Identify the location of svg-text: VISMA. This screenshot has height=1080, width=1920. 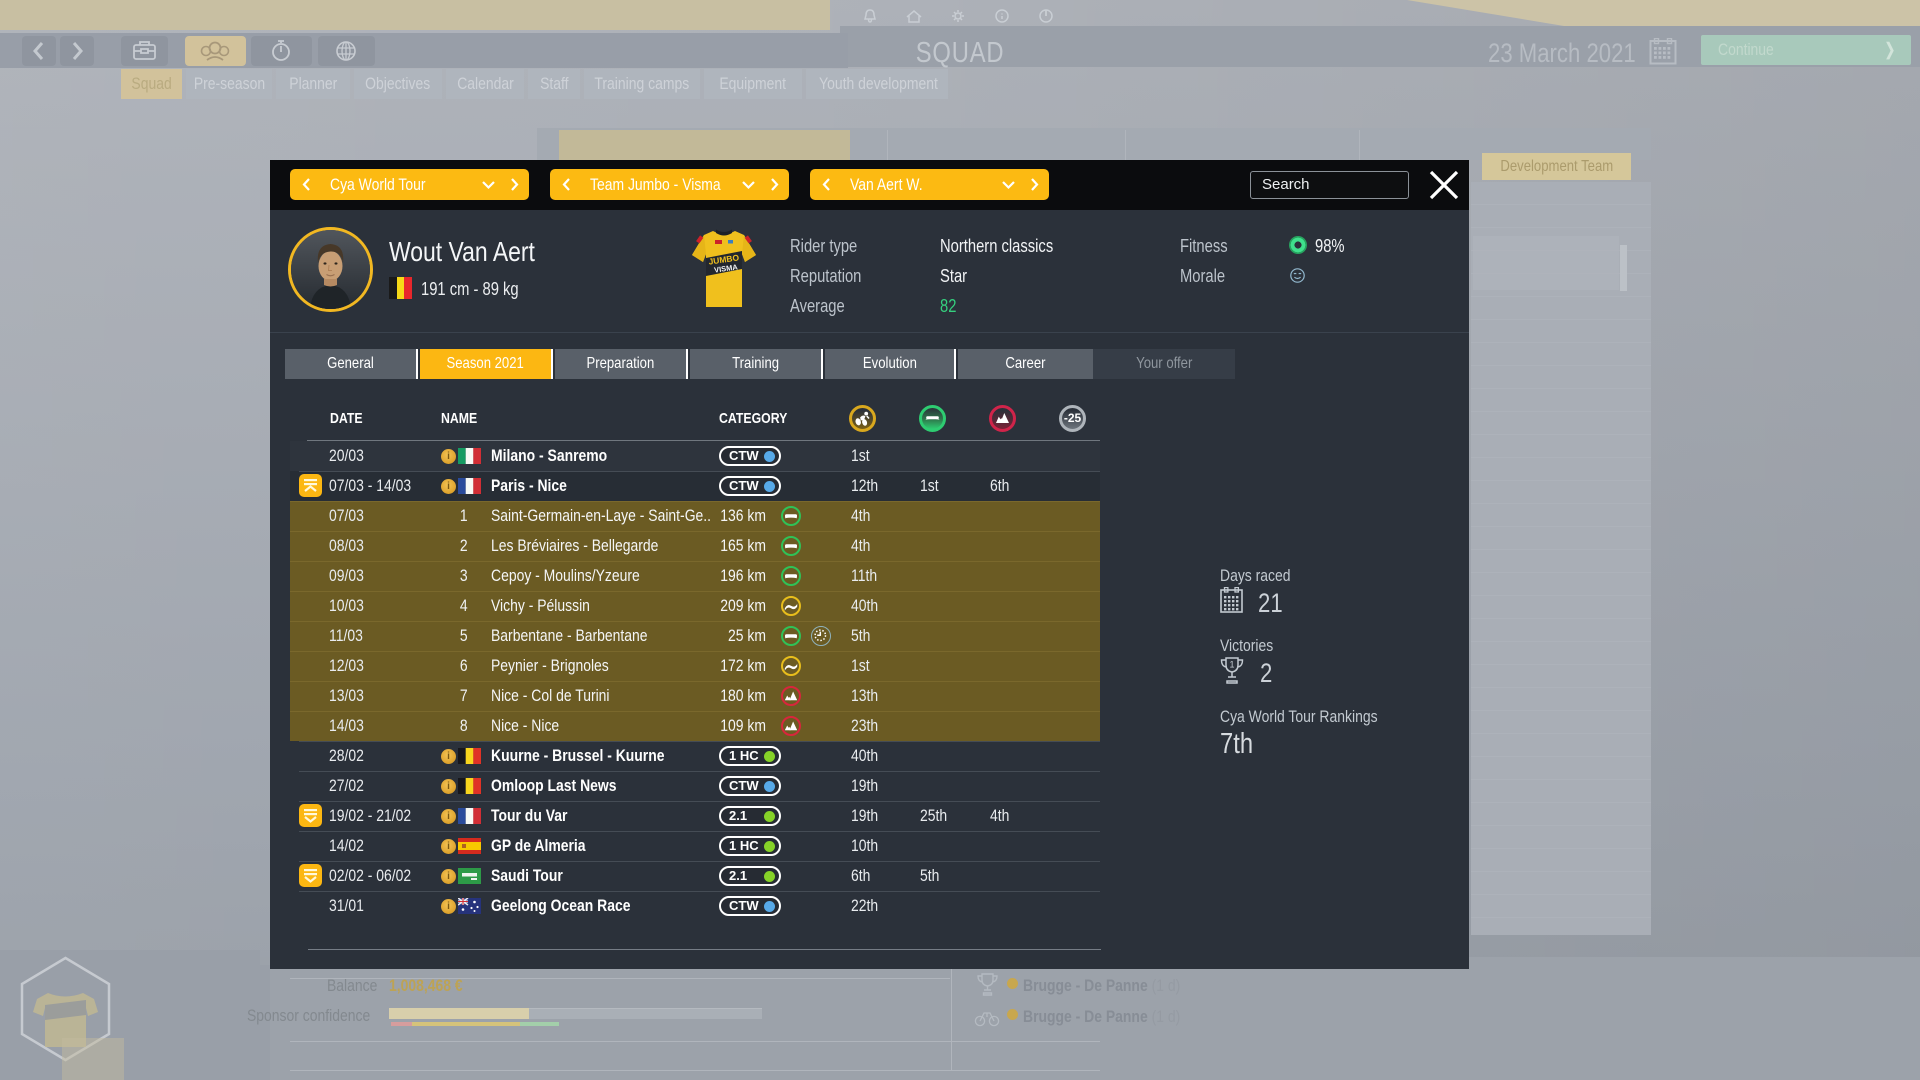
(726, 268).